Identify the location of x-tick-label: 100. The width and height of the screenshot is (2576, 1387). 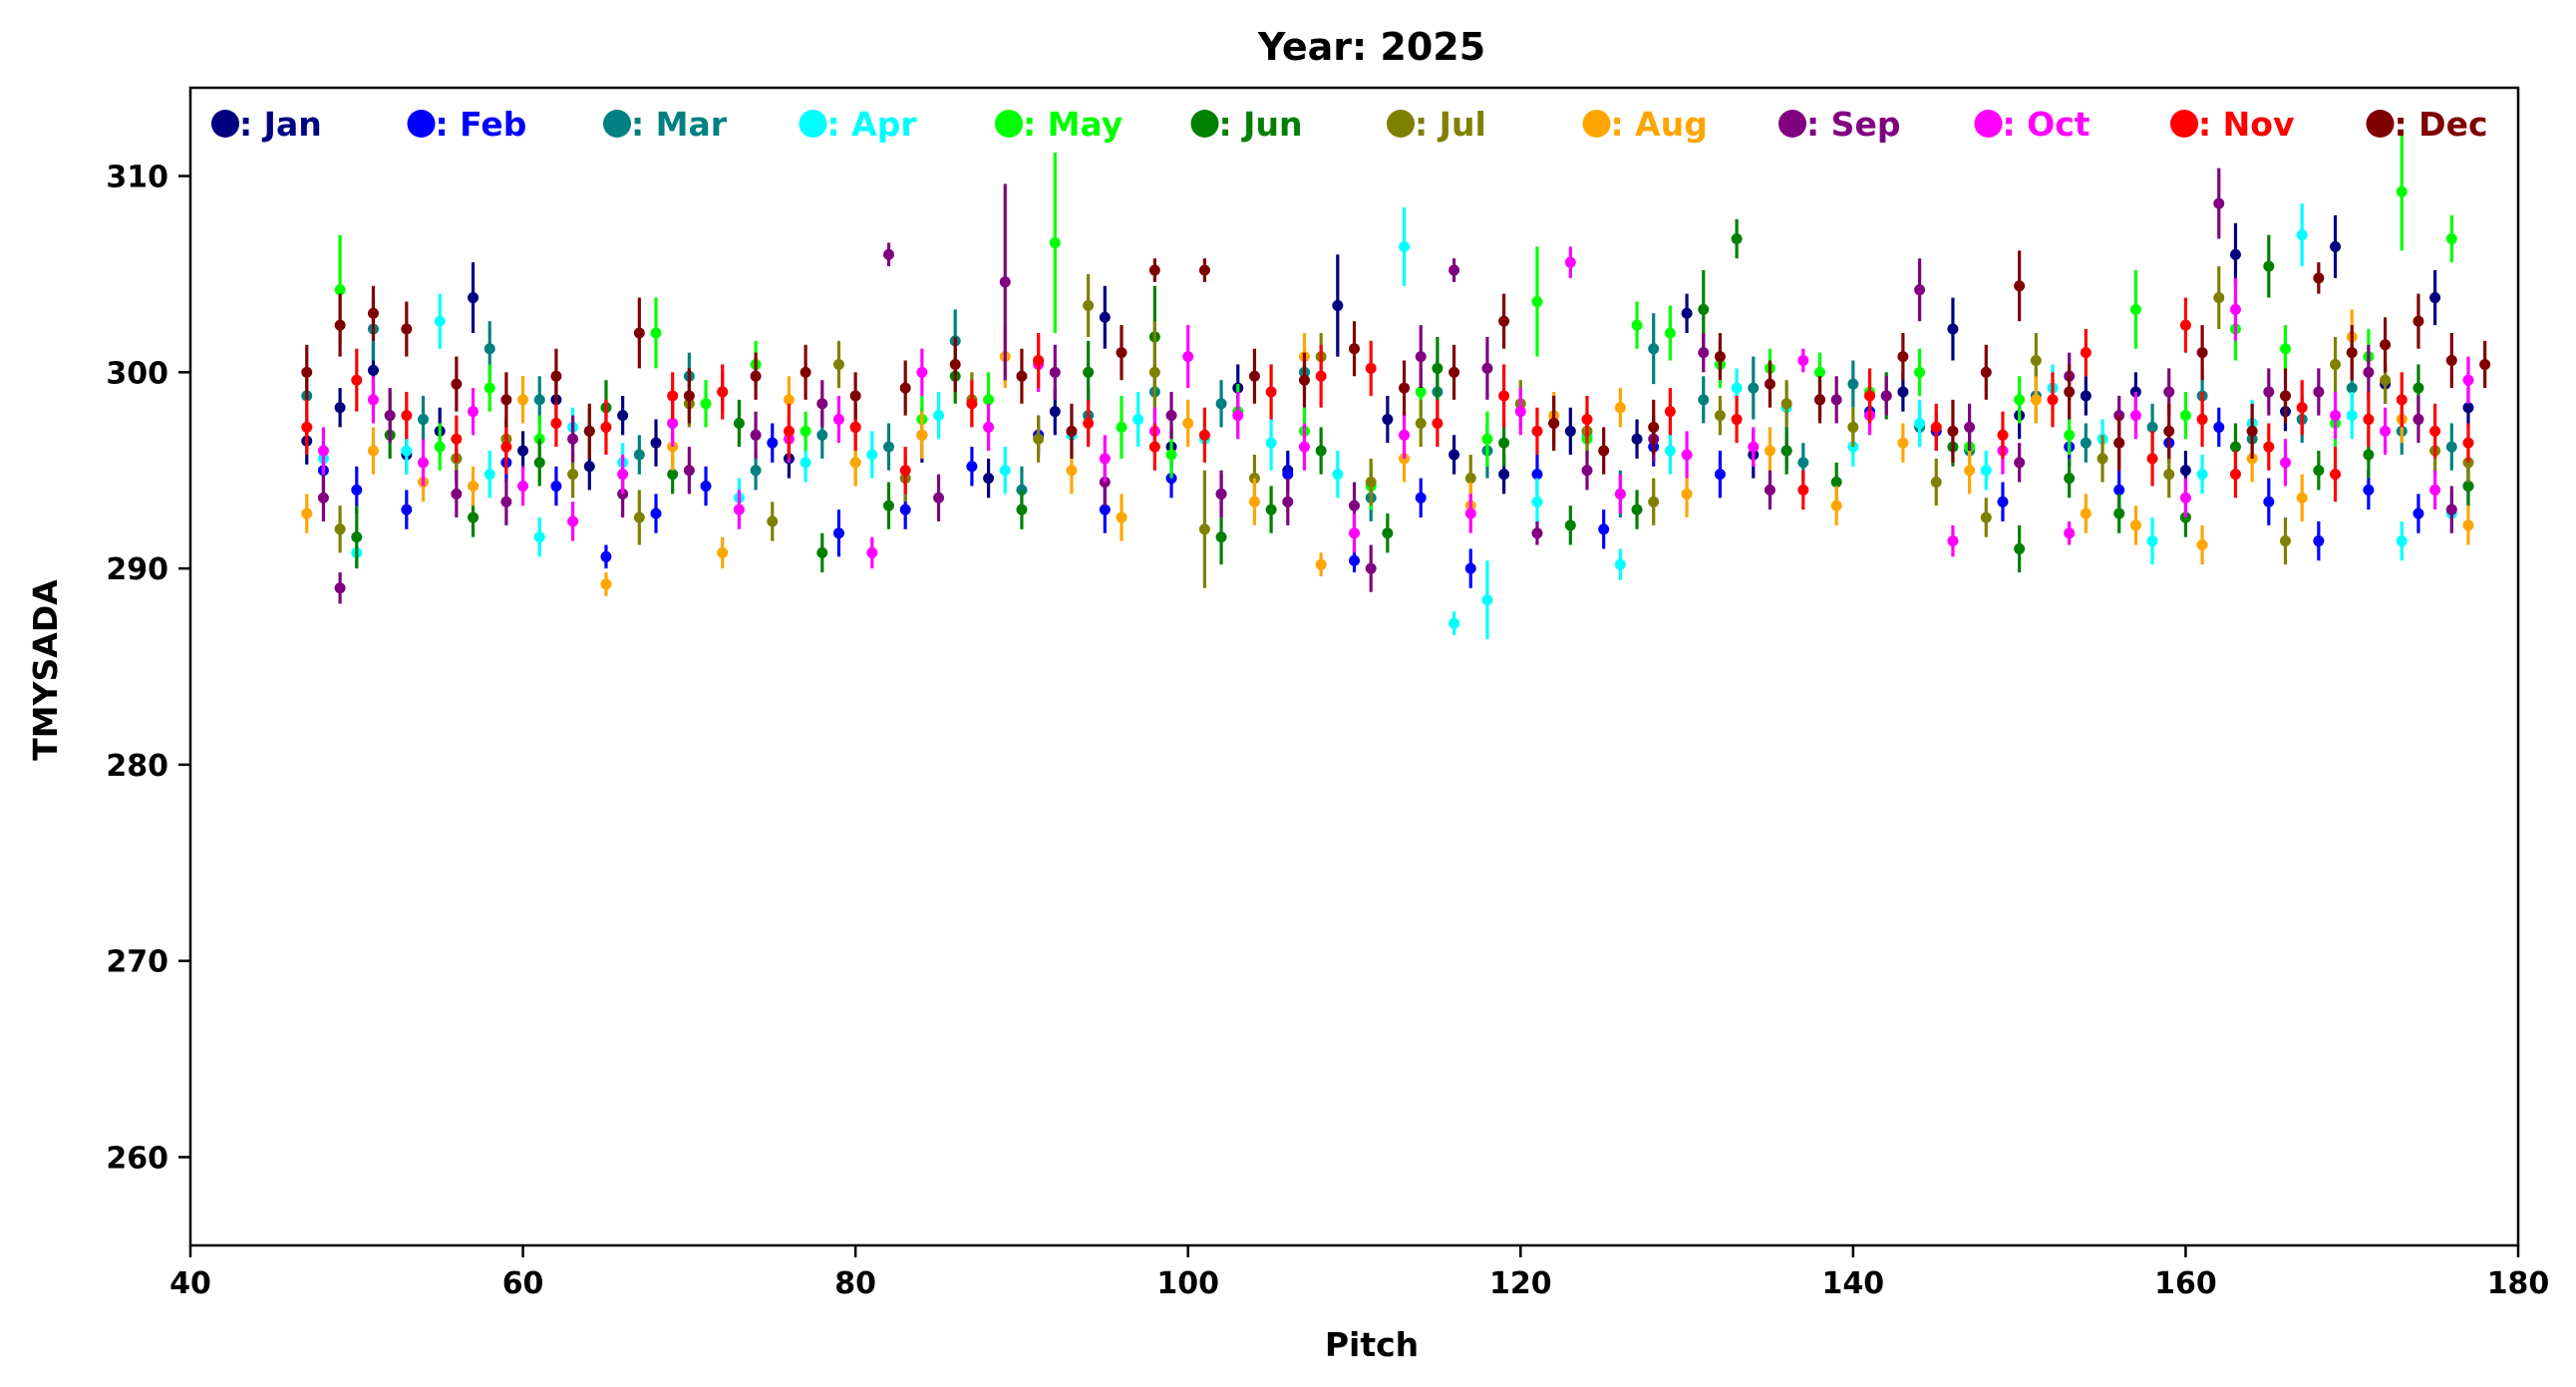
(1187, 1283).